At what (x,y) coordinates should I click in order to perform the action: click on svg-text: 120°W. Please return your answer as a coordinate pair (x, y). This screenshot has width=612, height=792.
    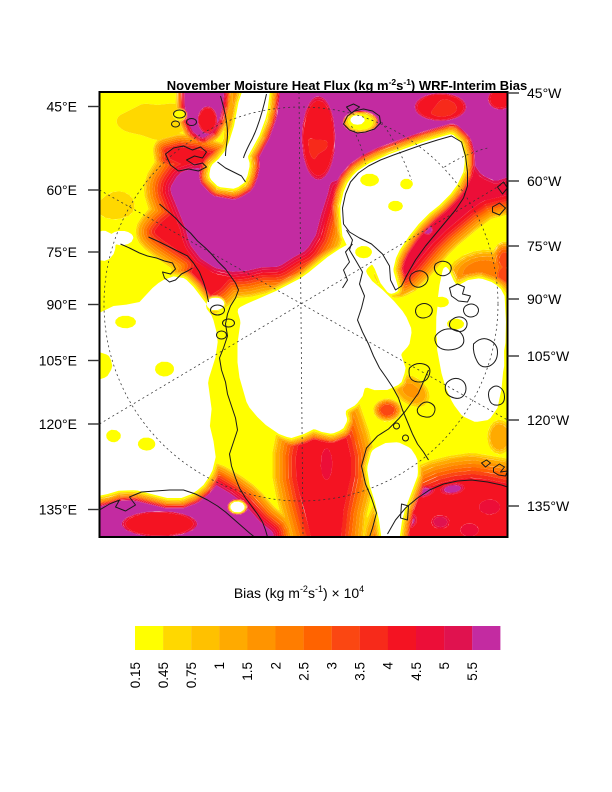
    Looking at the image, I should click on (548, 420).